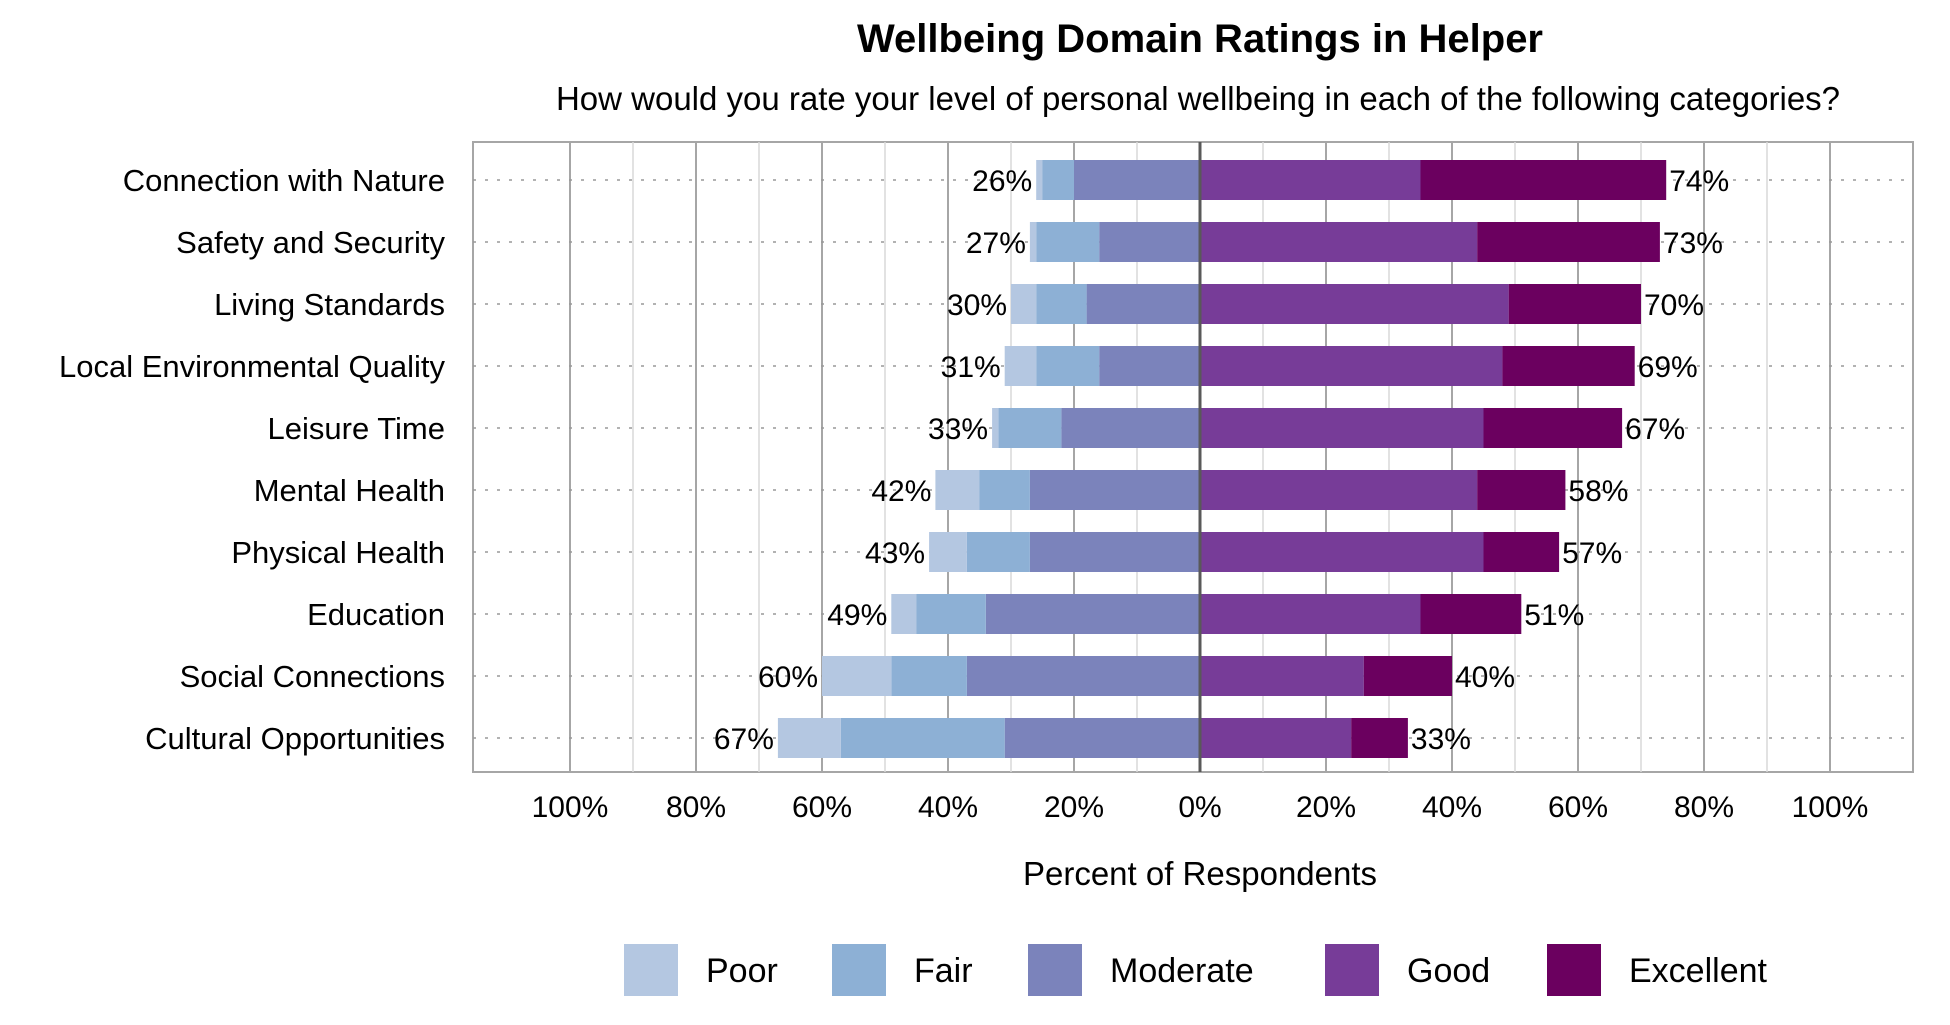 This screenshot has height=1025, width=1950. Describe the element at coordinates (958, 429) in the screenshot. I see `negative-total-label: 33%` at that location.